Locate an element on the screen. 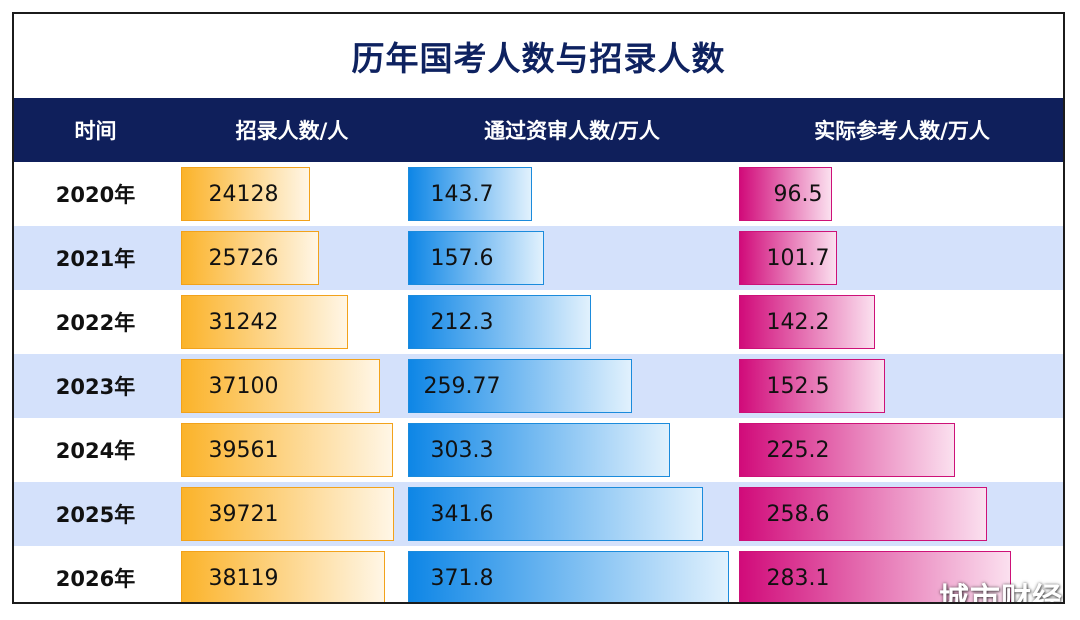 The image size is (1080, 620). table-row: 2026年 38119 371.8 283.1 is located at coordinates (538, 574).